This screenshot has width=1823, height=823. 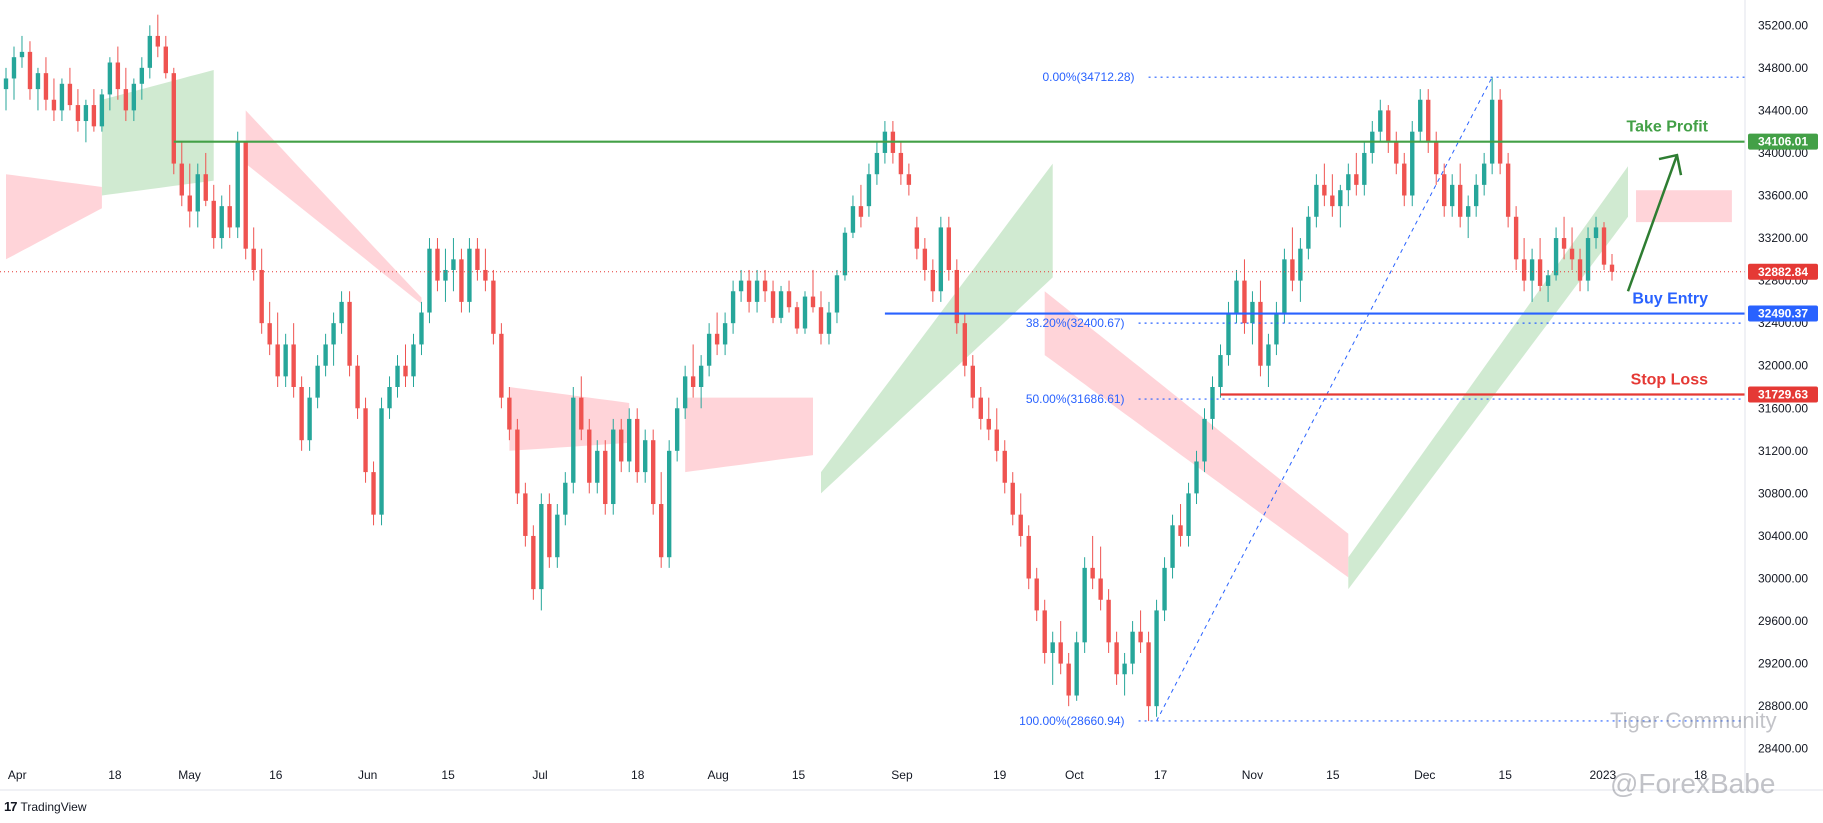 What do you see at coordinates (1783, 196) in the screenshot?
I see `y-tick-label: 33600.00` at bounding box center [1783, 196].